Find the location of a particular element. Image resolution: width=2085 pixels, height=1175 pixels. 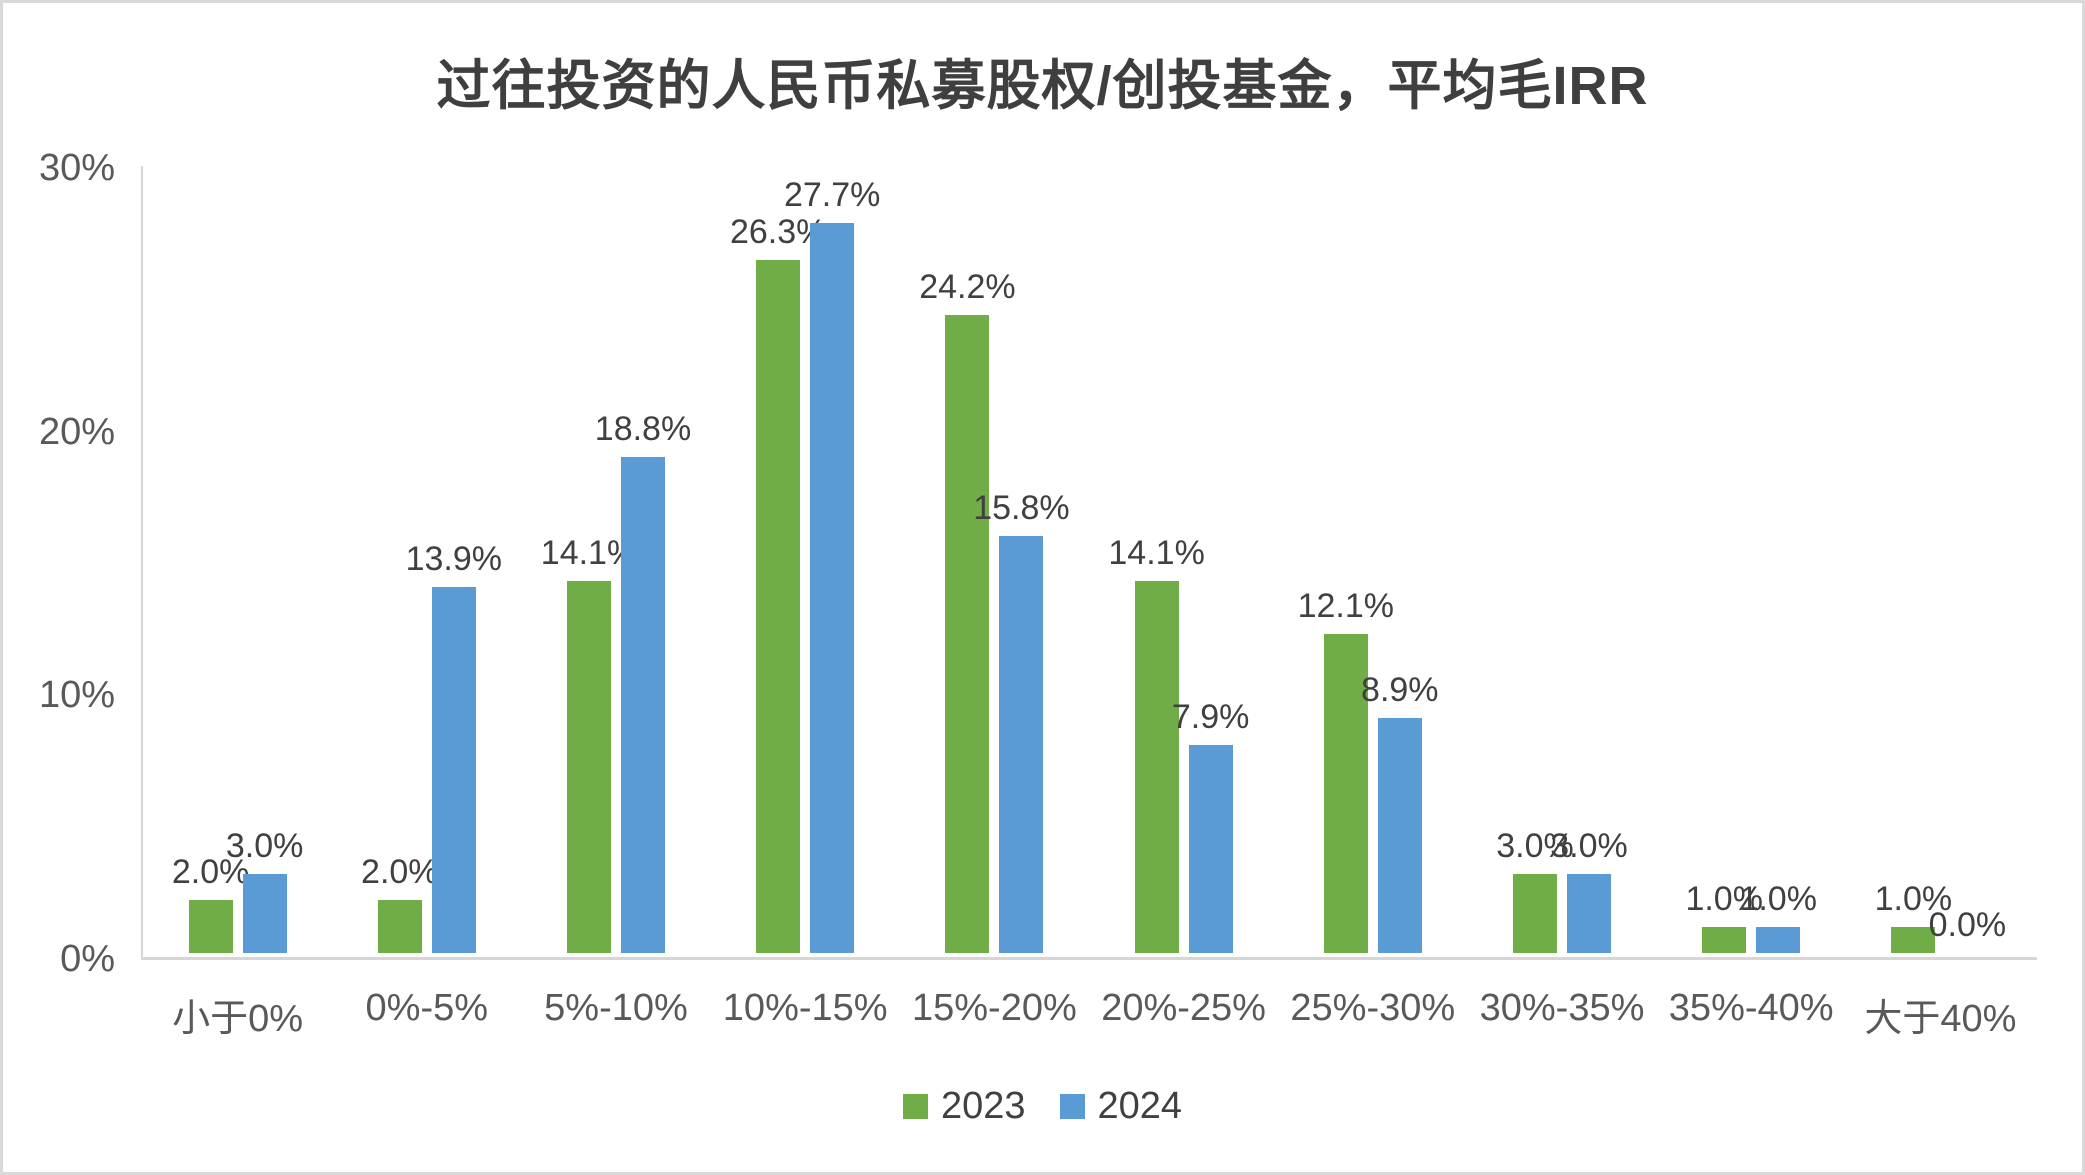

data-label-2024: 15.8% is located at coordinates (1021, 508).